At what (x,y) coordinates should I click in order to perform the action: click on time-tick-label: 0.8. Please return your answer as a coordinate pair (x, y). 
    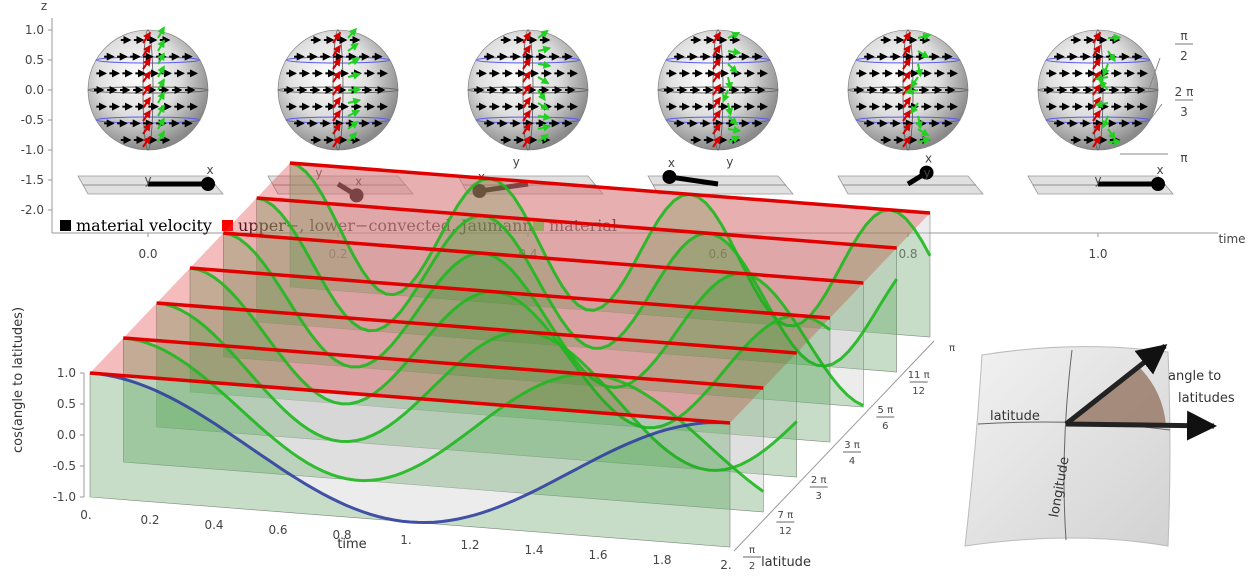
    Looking at the image, I should click on (341, 535).